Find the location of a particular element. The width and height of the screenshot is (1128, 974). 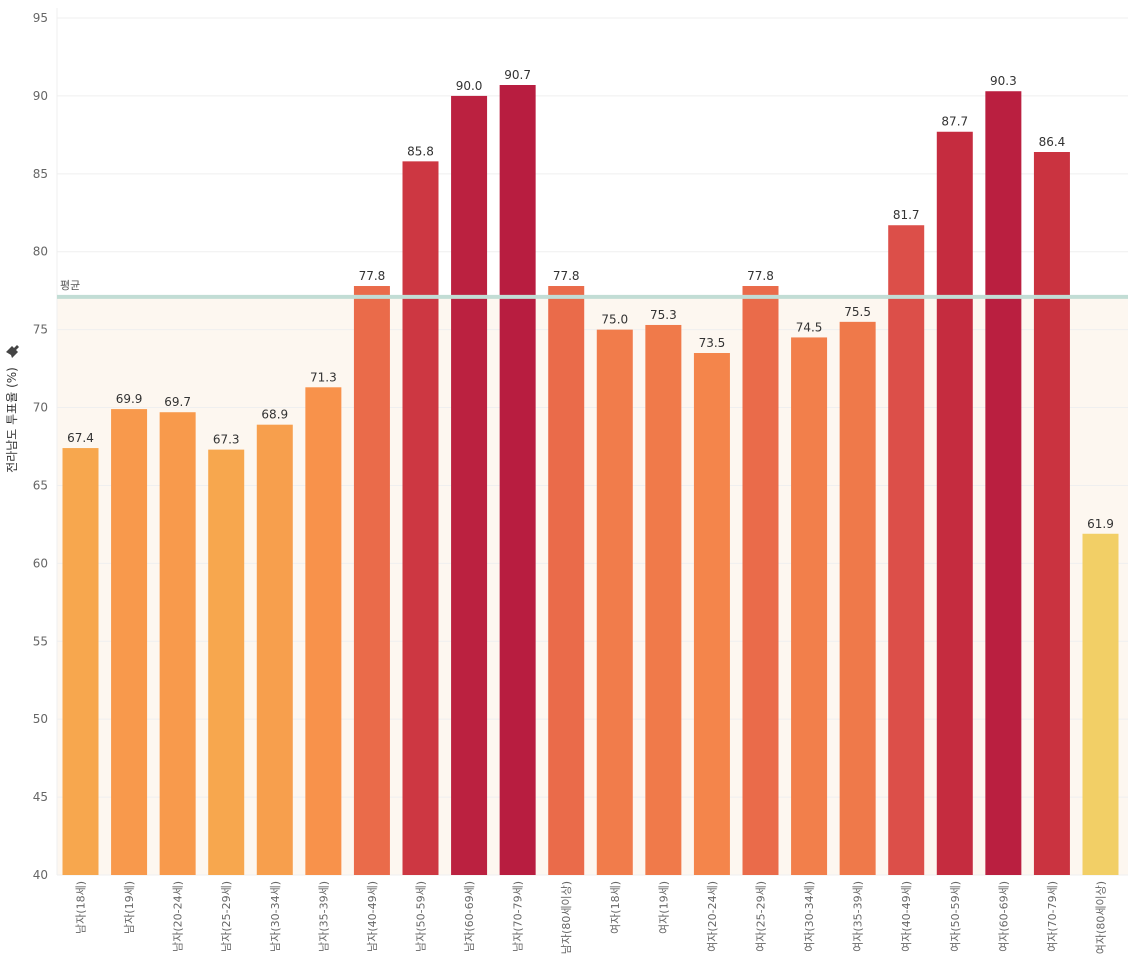

bar-value-label: 74.5 is located at coordinates (809, 327).